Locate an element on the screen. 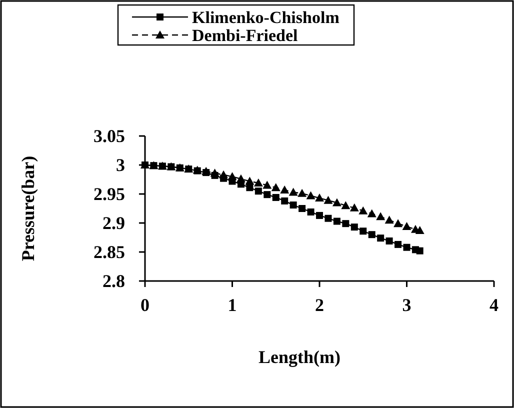 The width and height of the screenshot is (514, 408). x-tick-label: 3 is located at coordinates (407, 305).